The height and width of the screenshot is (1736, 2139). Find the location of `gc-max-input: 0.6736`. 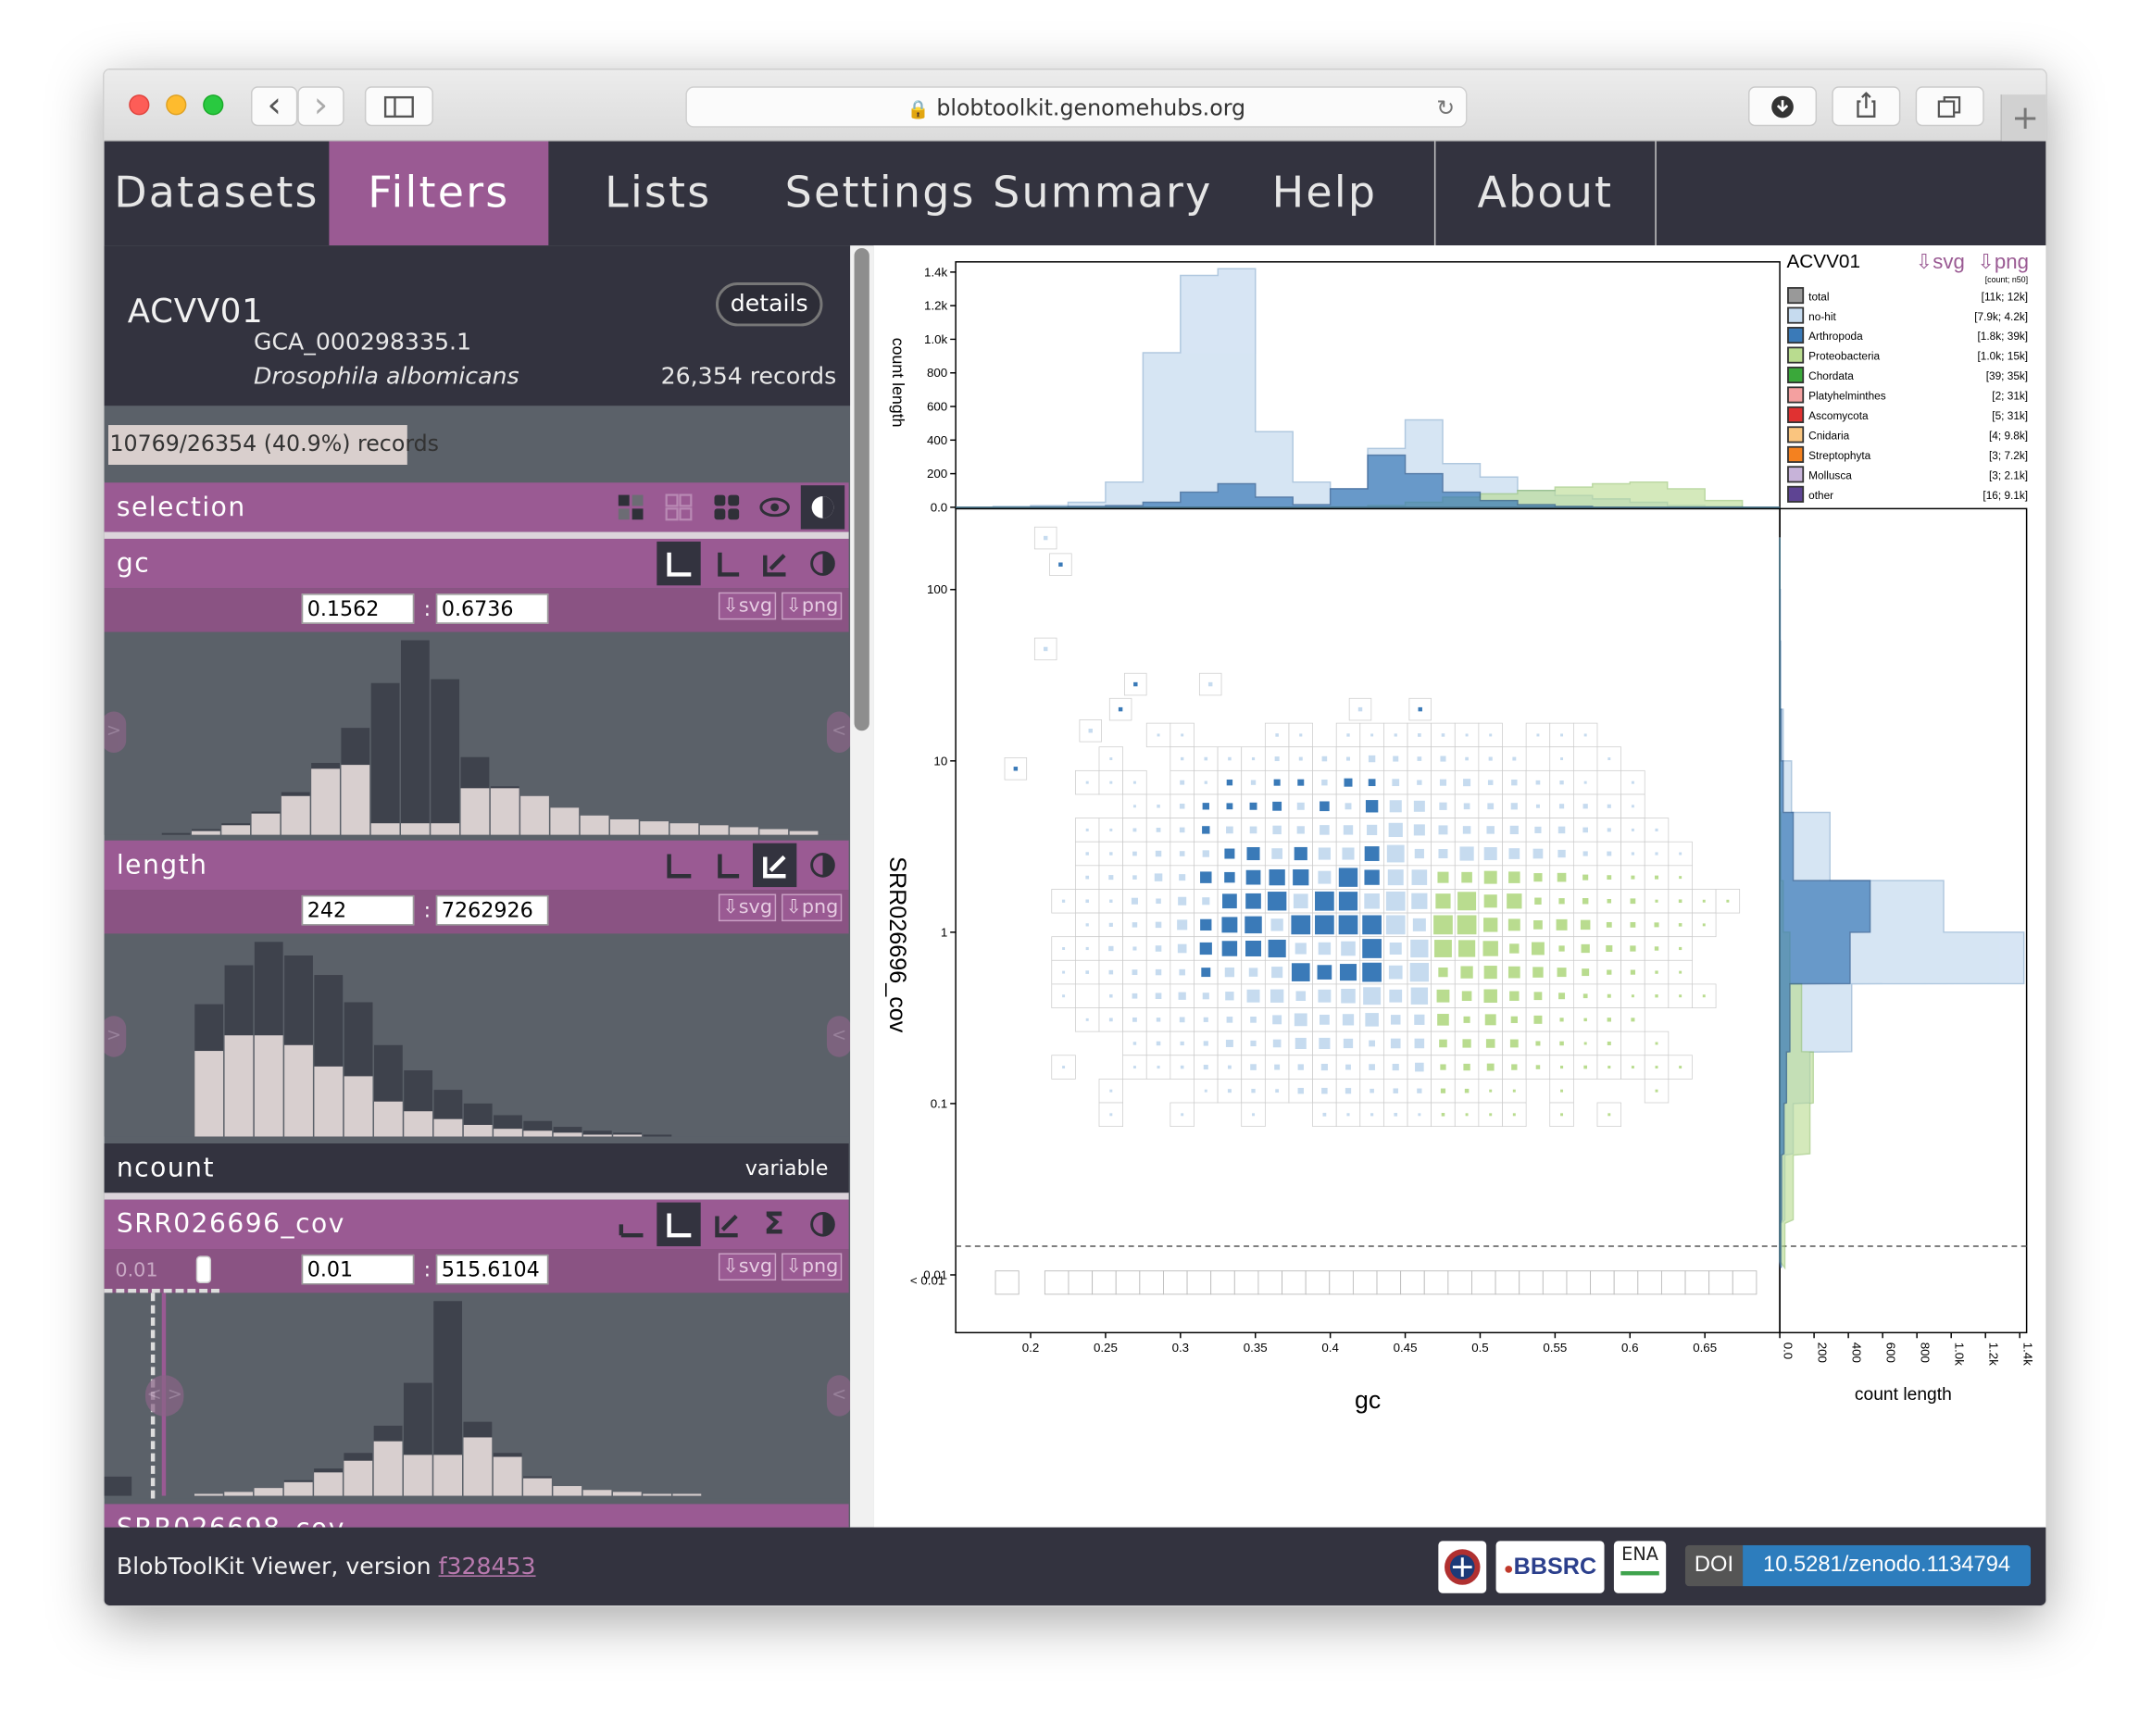

gc-max-input: 0.6736 is located at coordinates (492, 608).